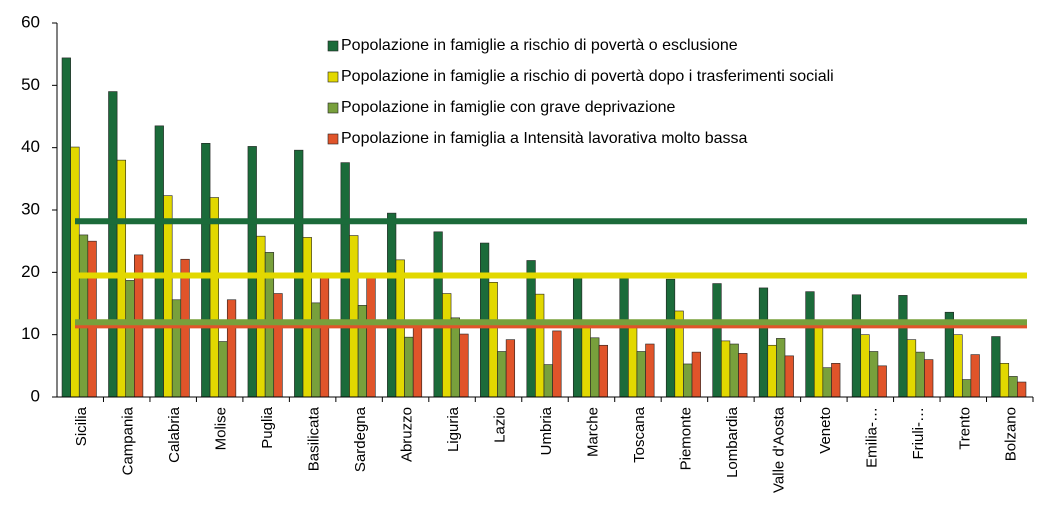 The image size is (1037, 528). What do you see at coordinates (499, 425) in the screenshot?
I see `x-tick-label: Lazio` at bounding box center [499, 425].